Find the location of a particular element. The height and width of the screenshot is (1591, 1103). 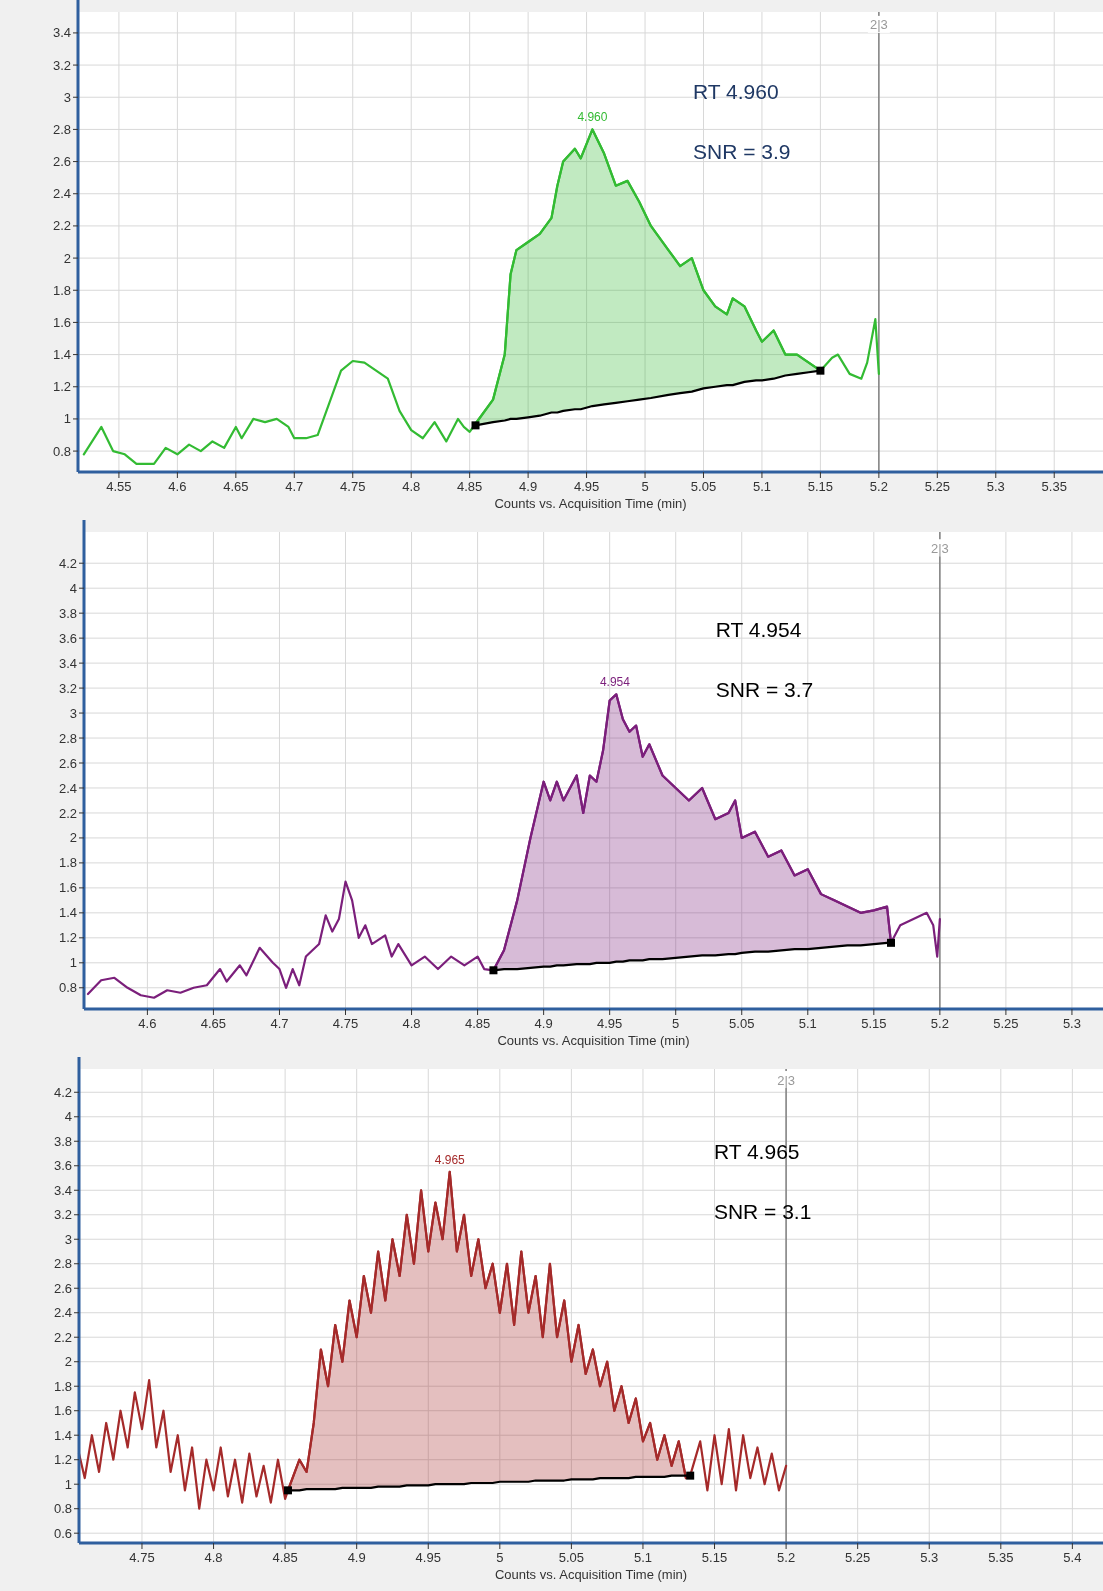

annotation: SNR = 3.1 is located at coordinates (762, 1212).